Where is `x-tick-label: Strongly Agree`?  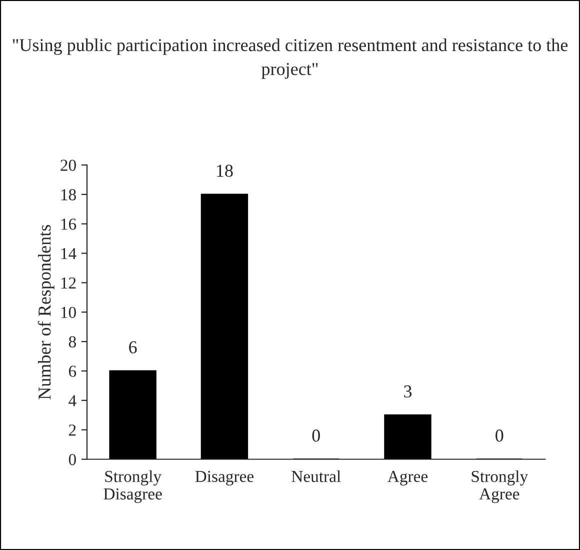 x-tick-label: Strongly Agree is located at coordinates (500, 486).